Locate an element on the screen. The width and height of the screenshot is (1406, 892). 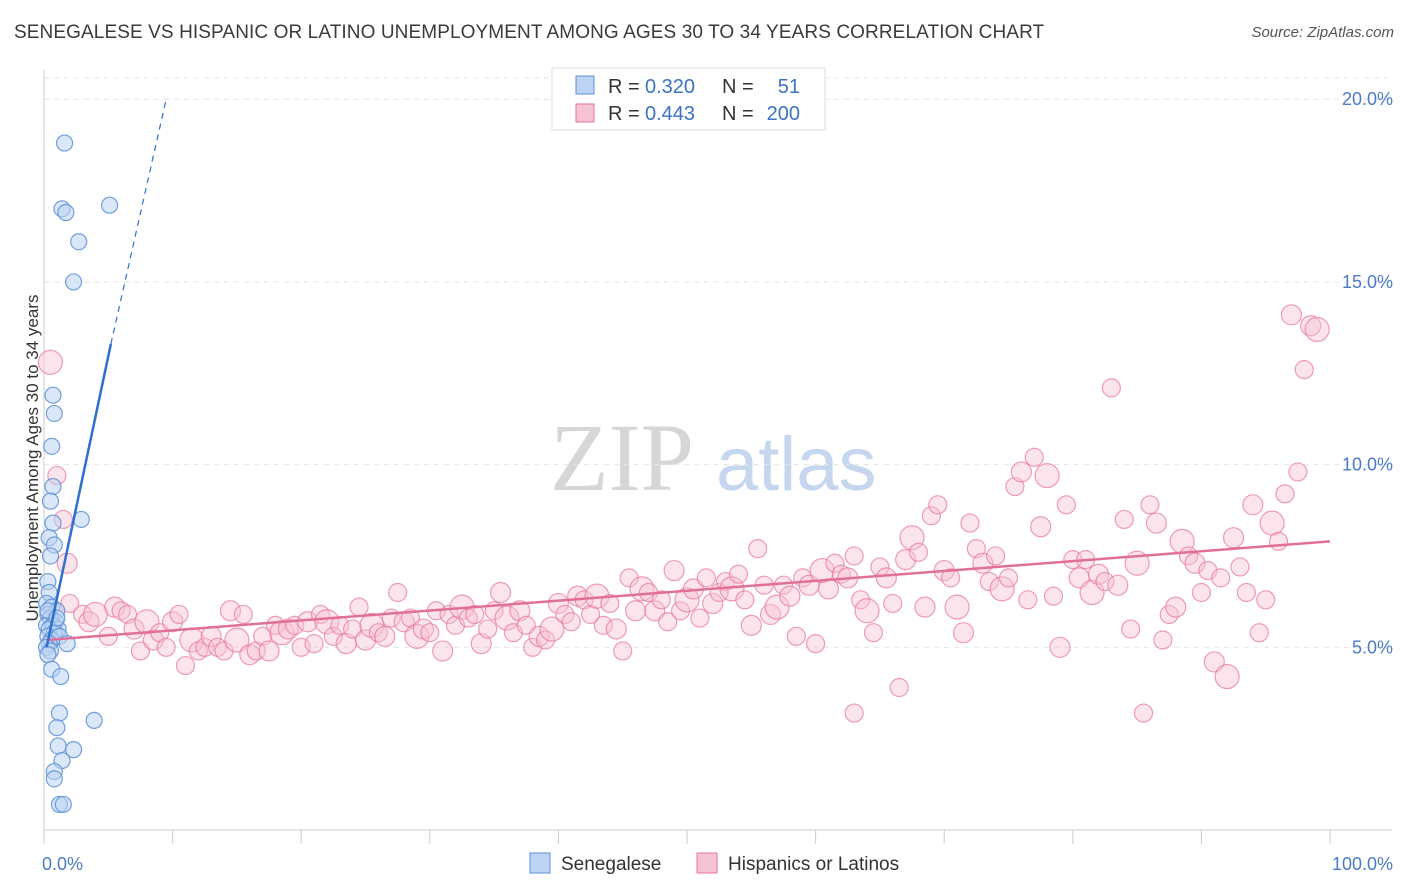
bottom-swatch-hispanics is located at coordinates (707, 863).